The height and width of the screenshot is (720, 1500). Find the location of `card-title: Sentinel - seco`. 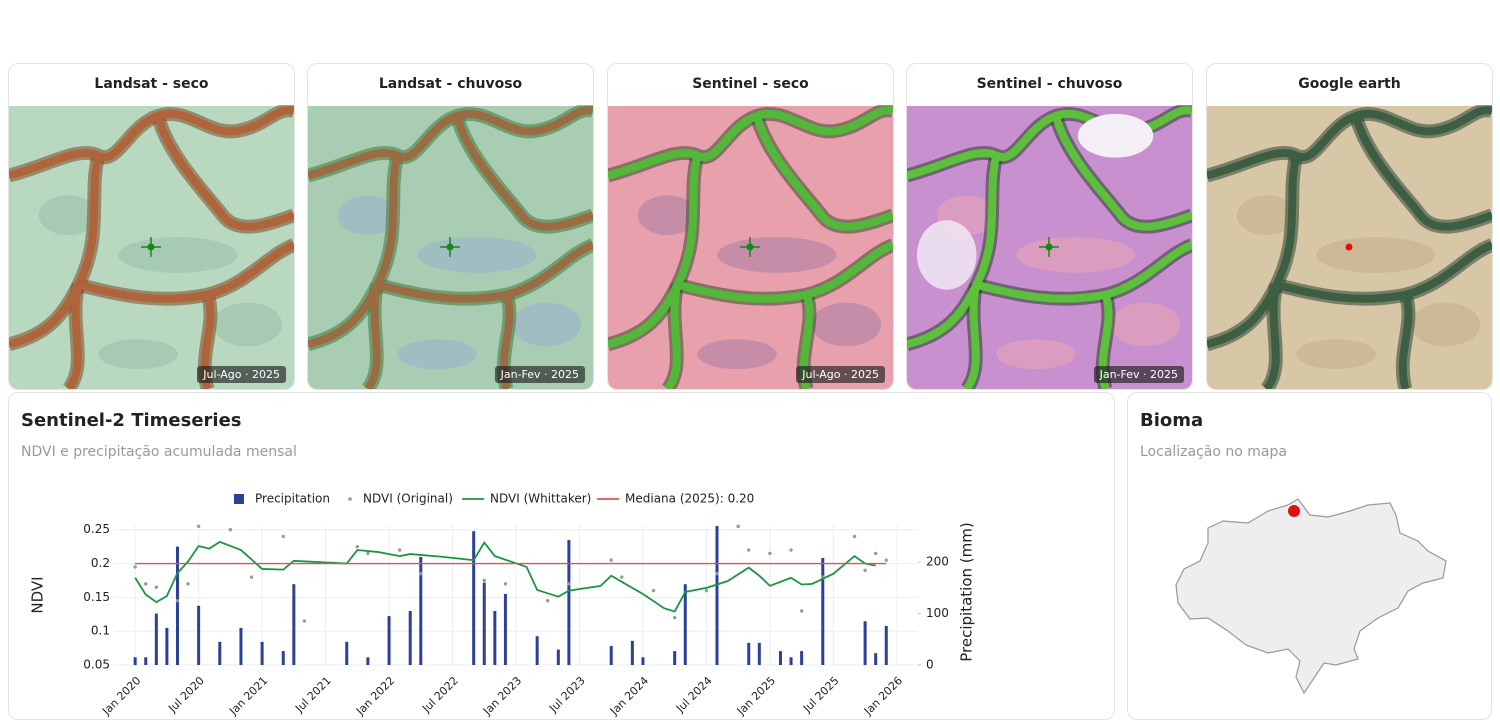

card-title: Sentinel - seco is located at coordinates (750, 84).